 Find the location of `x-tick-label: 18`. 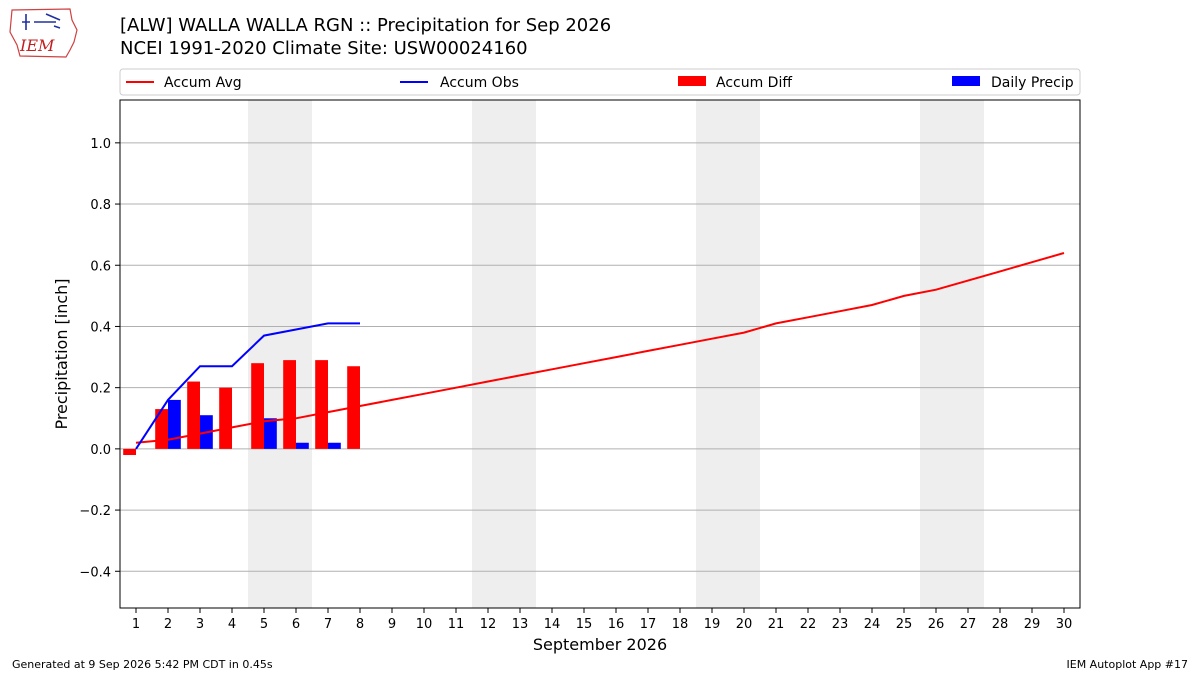

x-tick-label: 18 is located at coordinates (680, 624).